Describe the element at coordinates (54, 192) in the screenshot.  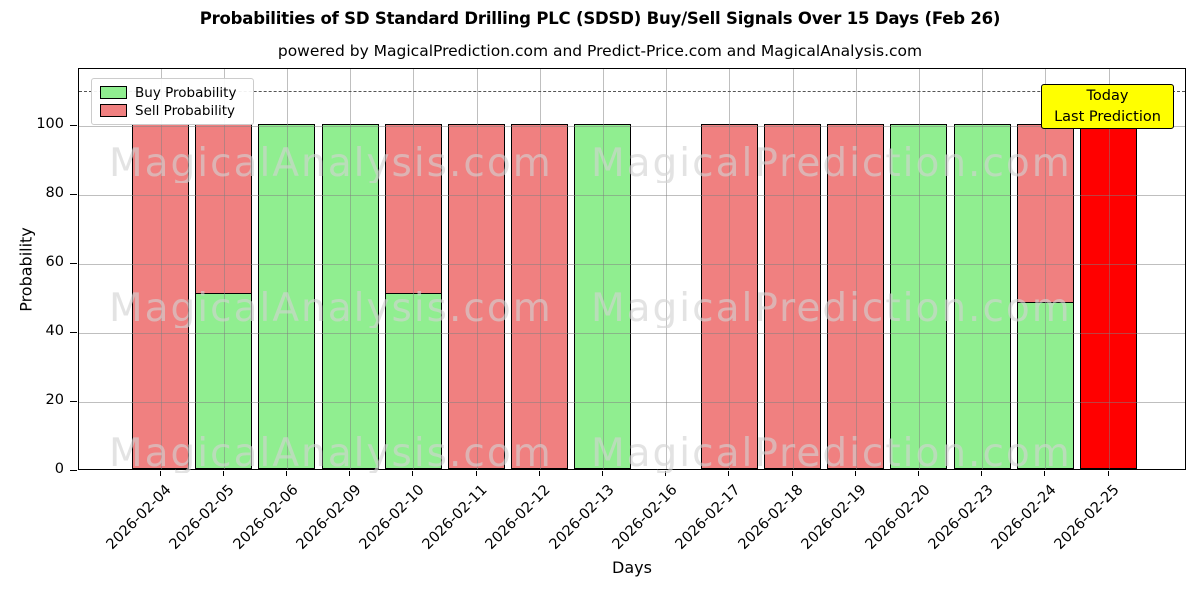
I see `y-tick-label-80: 80` at that location.